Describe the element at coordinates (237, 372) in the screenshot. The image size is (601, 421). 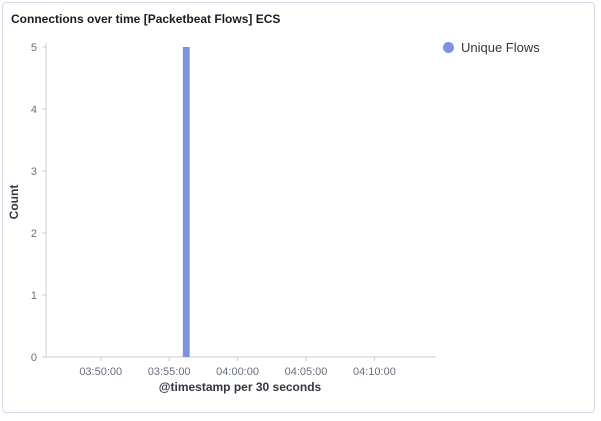
I see `x-tick-label: 04:00:00` at that location.